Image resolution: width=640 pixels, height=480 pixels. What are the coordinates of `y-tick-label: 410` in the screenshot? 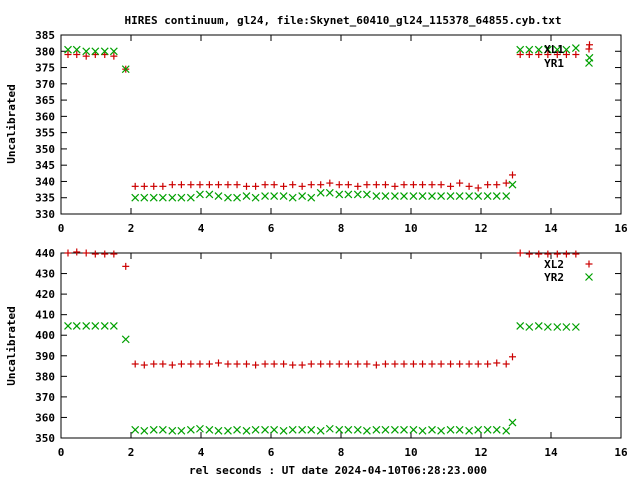 It's located at (45, 315).